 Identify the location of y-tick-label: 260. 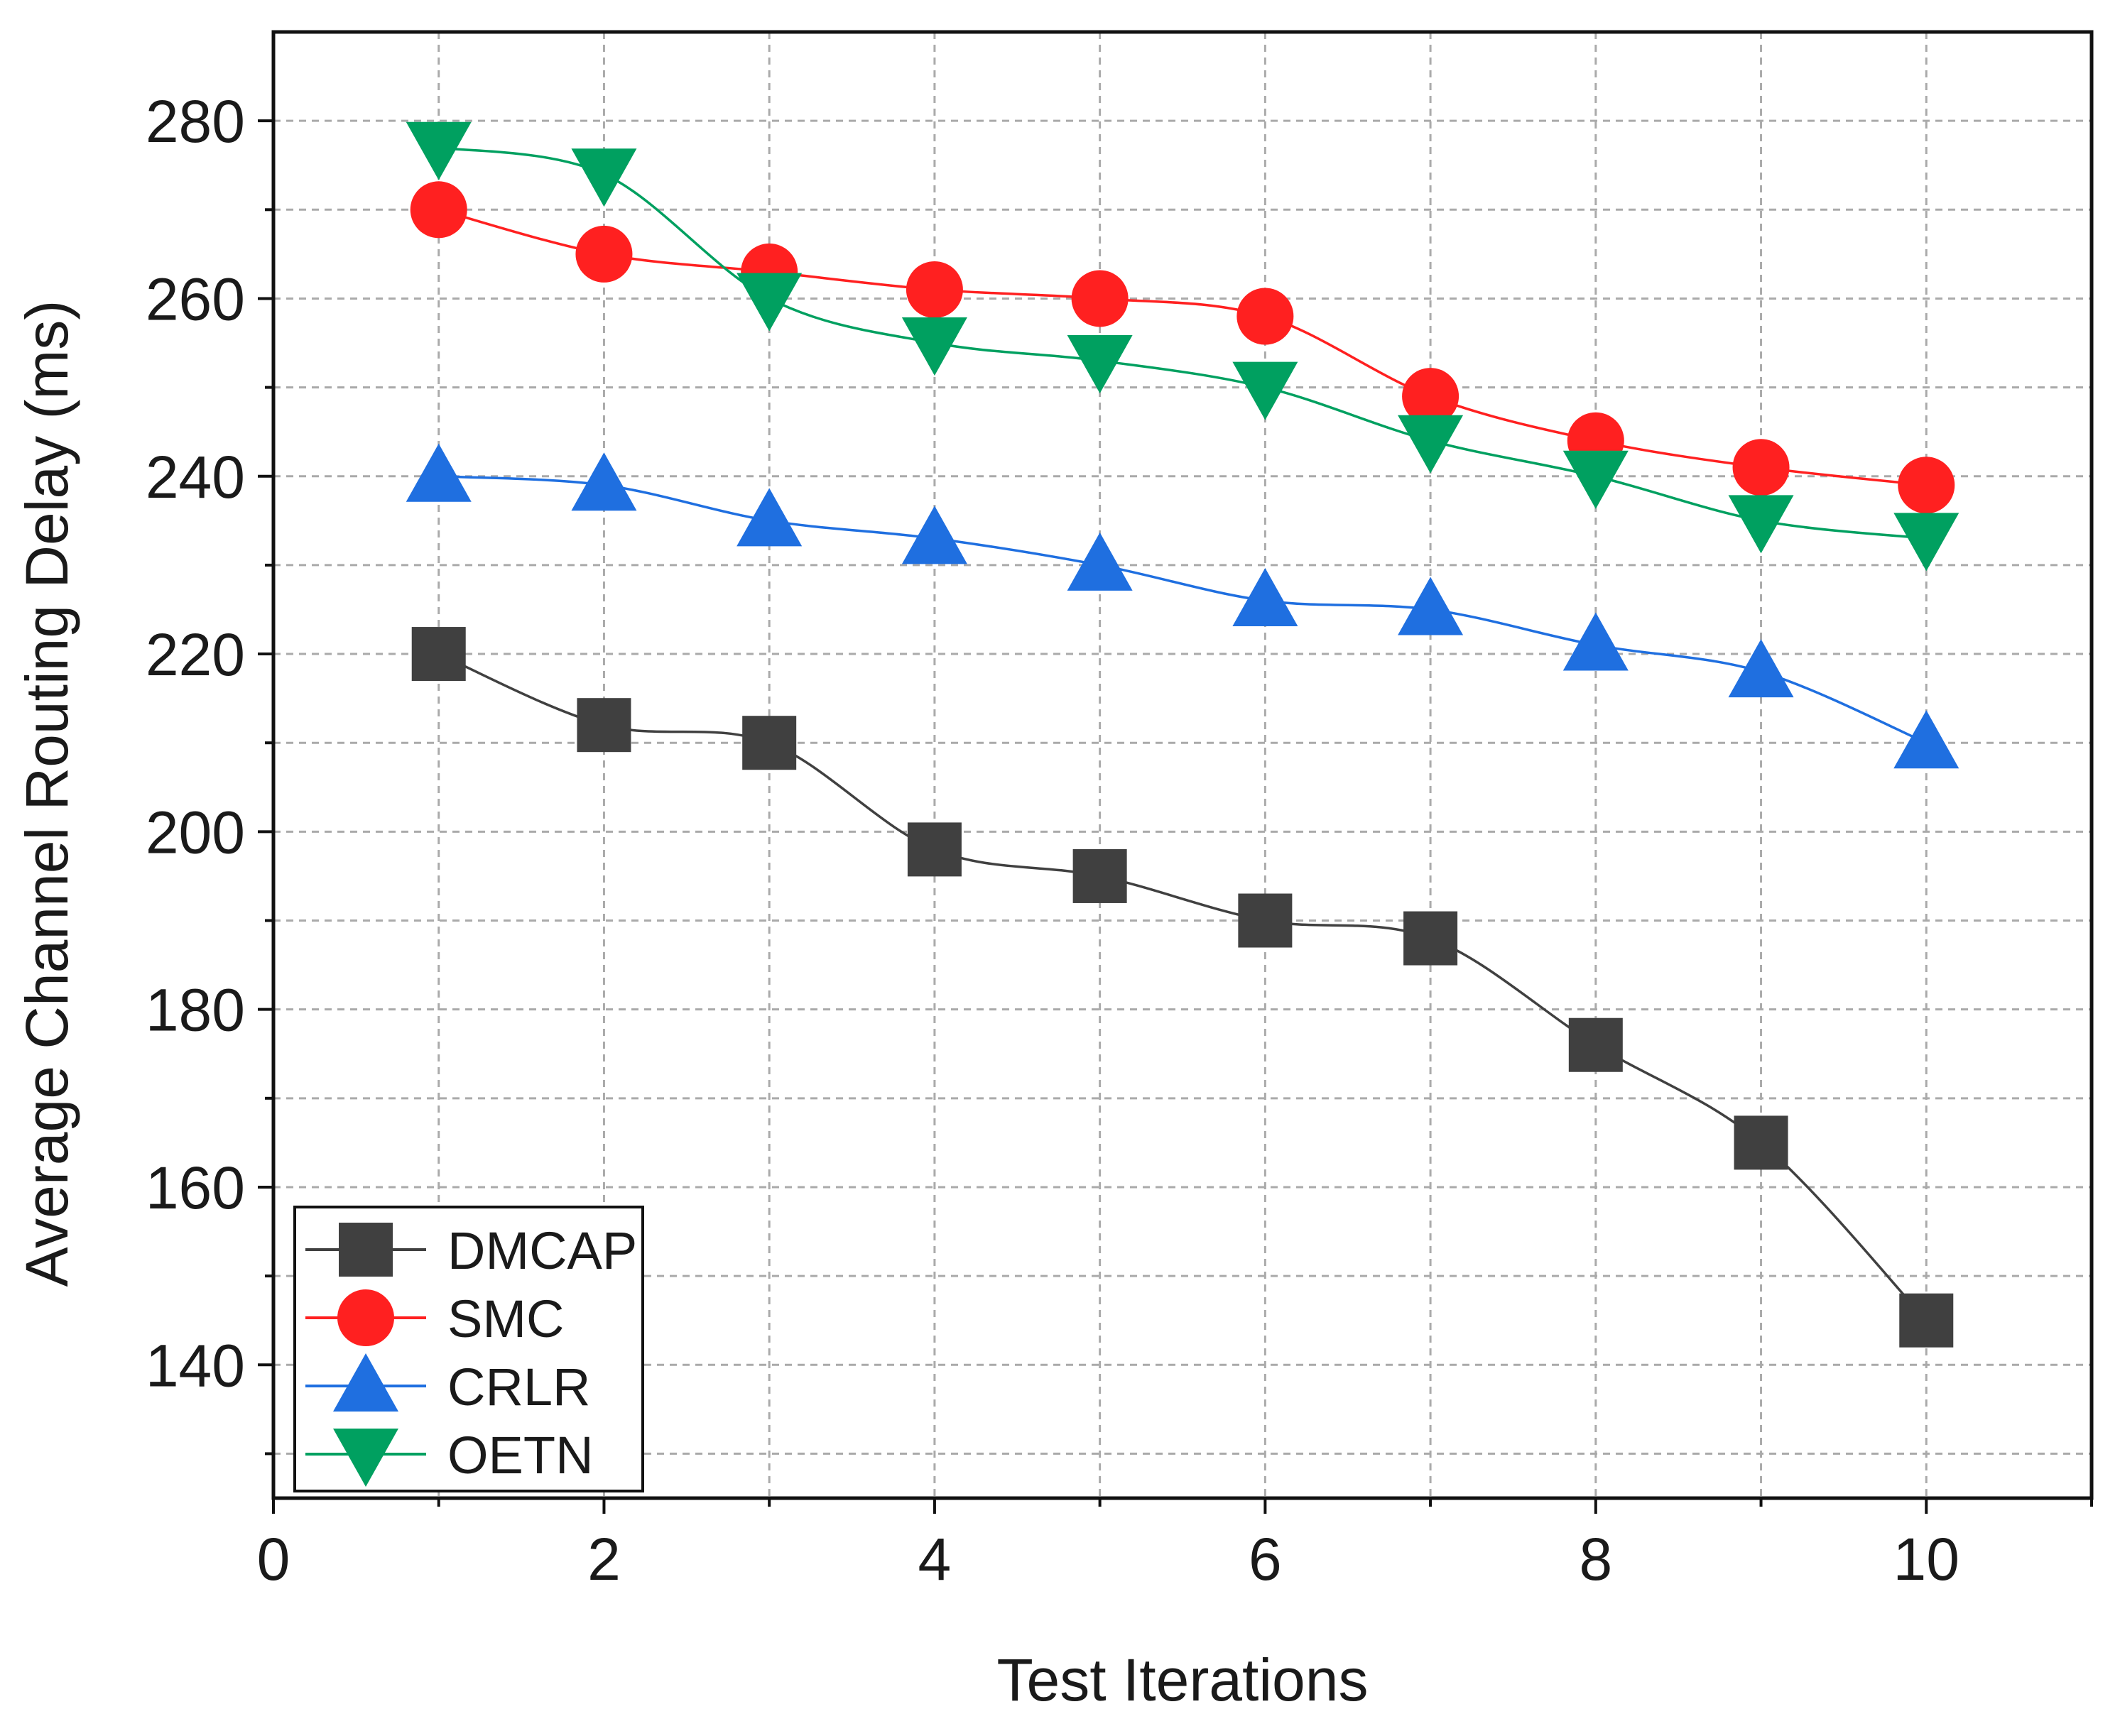
(195, 299).